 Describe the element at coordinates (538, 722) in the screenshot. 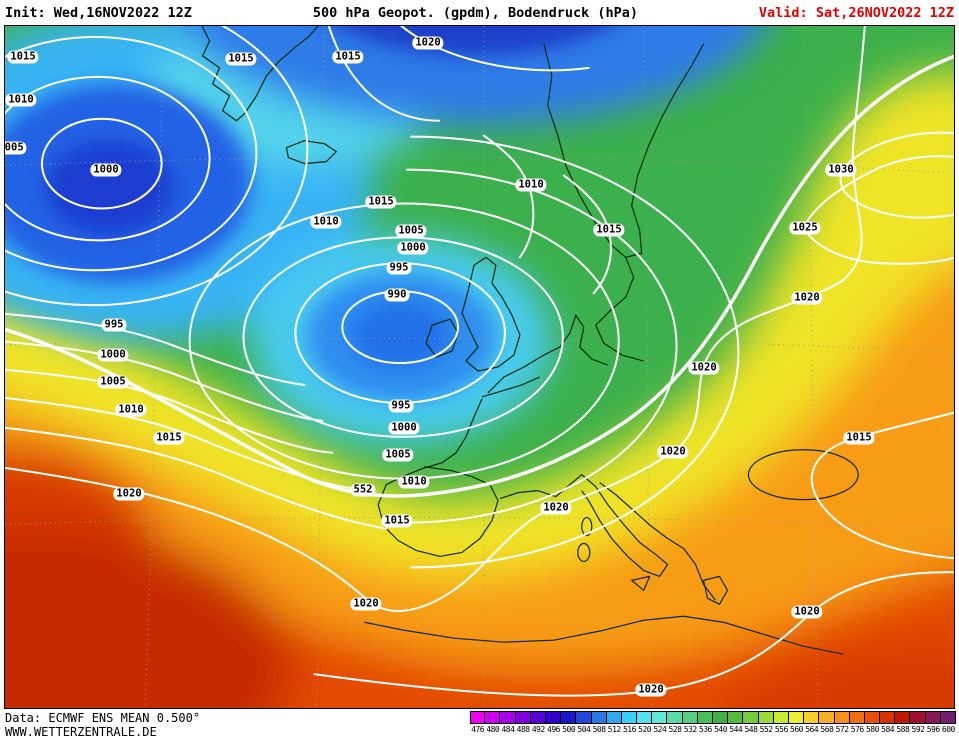

I see `colorbar-cell: 492` at that location.